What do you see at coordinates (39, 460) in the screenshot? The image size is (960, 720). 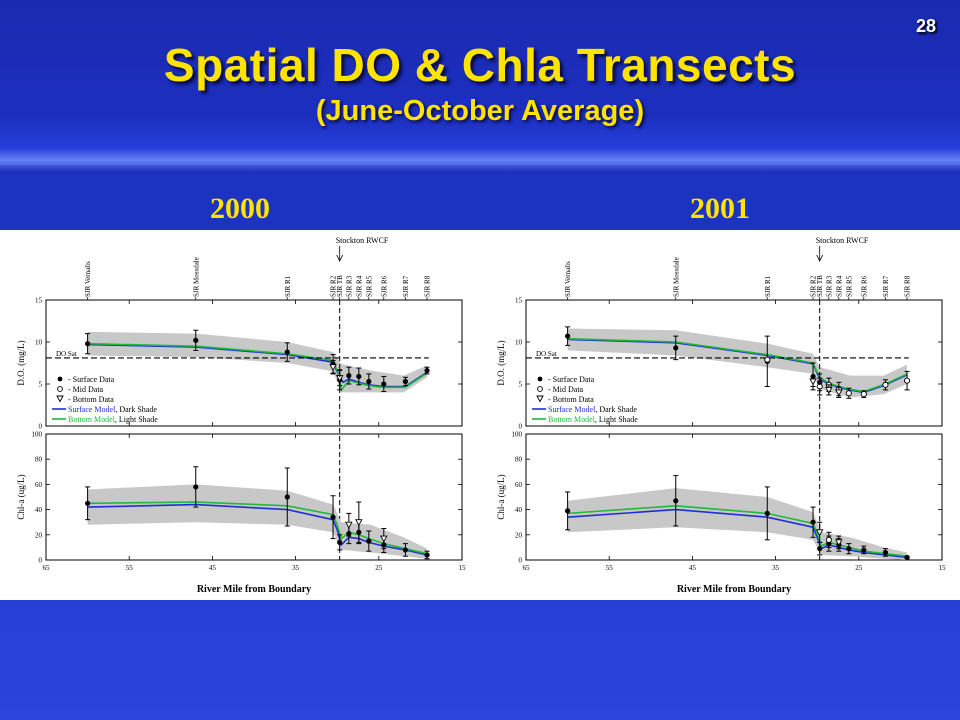 I see `chl-2000-ytick-label: 80` at bounding box center [39, 460].